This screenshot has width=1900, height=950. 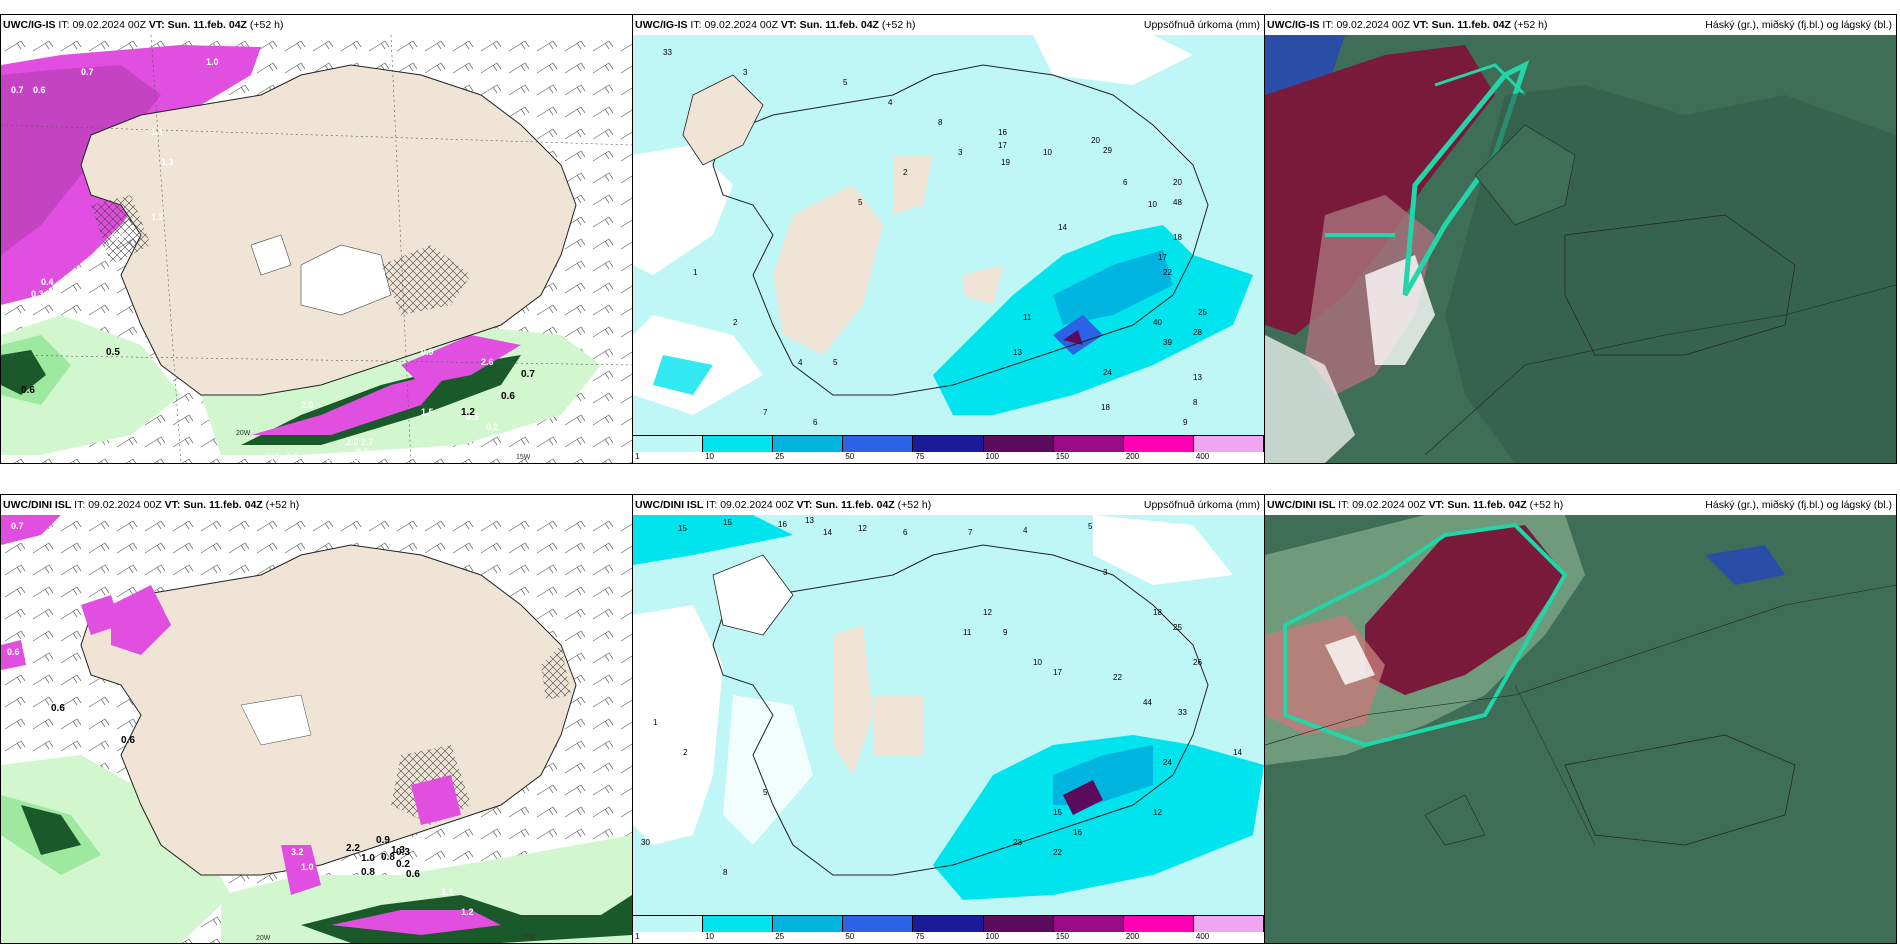 What do you see at coordinates (1157, 322) in the screenshot?
I see `svg-text: 40` at bounding box center [1157, 322].